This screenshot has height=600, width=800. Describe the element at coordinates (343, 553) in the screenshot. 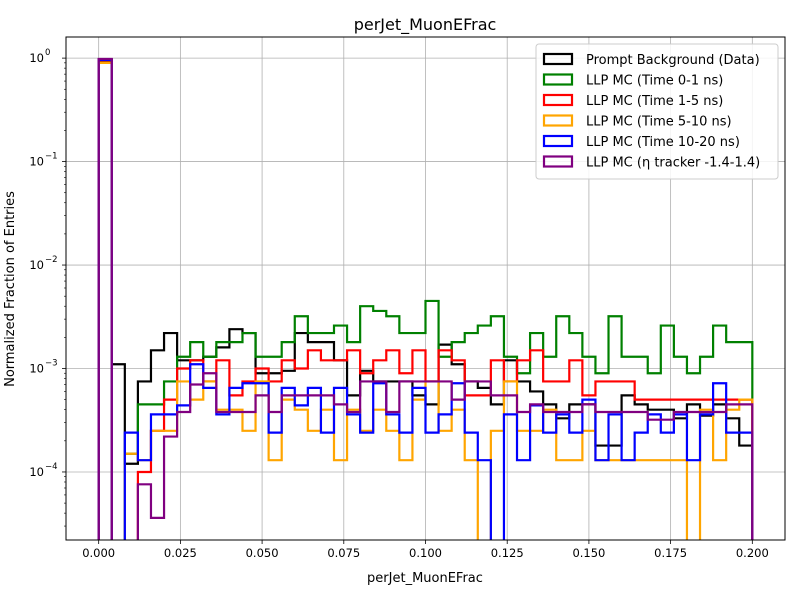

I see `x-tick-label: 0.075` at that location.